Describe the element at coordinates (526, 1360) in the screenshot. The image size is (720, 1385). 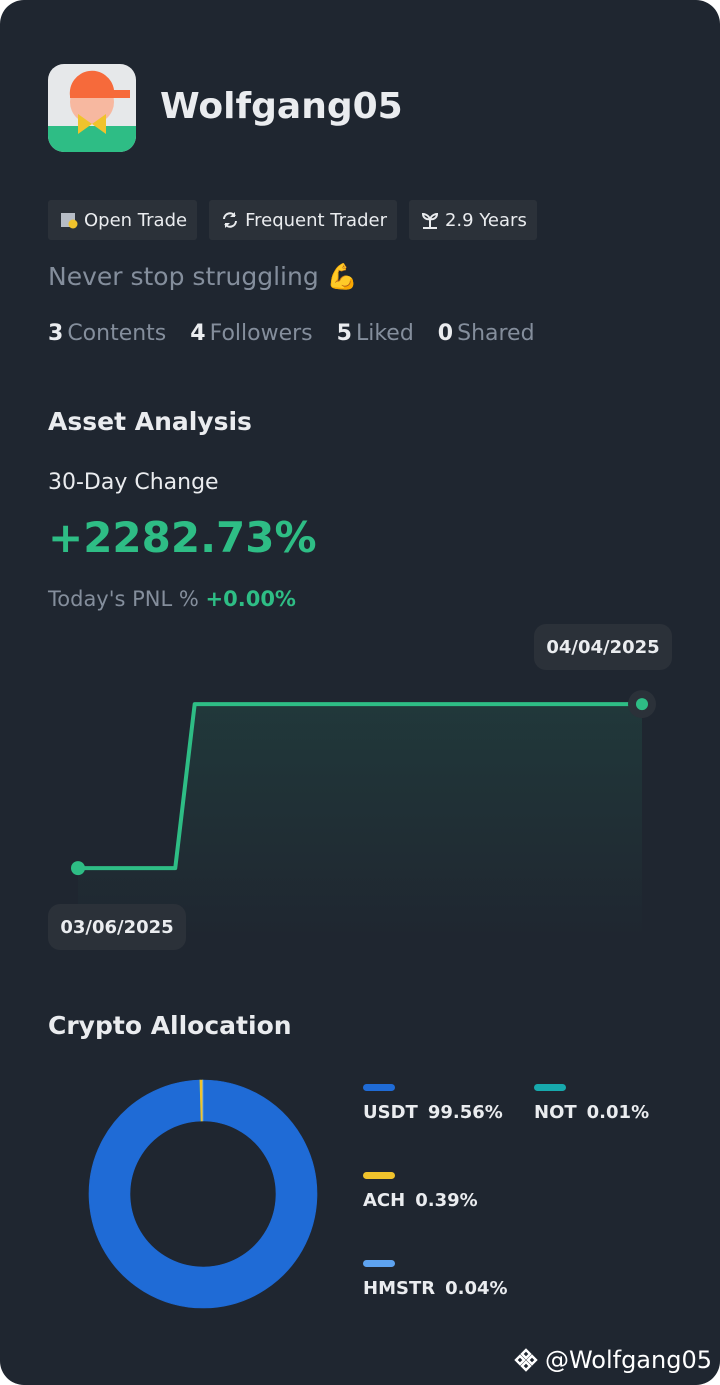
I see `logo` at that location.